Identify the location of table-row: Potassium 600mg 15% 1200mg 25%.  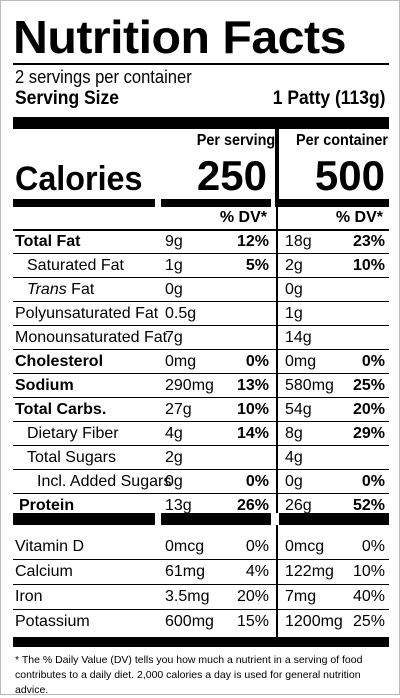
(200, 622).